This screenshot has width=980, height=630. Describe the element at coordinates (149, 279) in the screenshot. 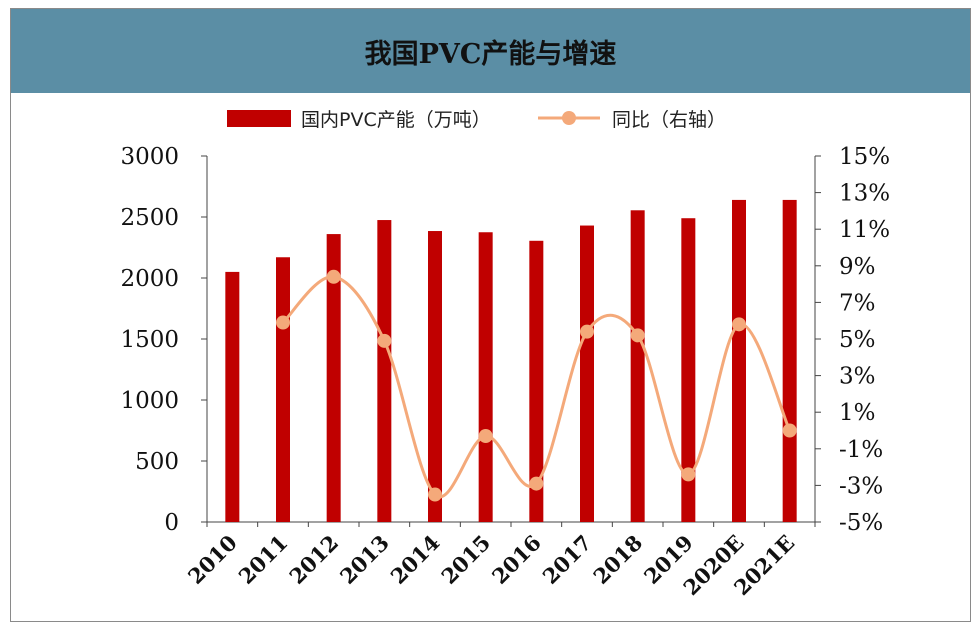

I see `left-tick-label: 2000` at that location.